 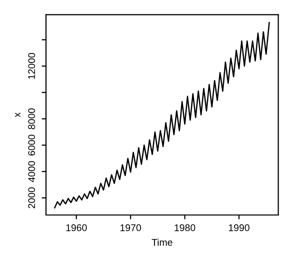 What do you see at coordinates (32, 171) in the screenshot?
I see `y-tick-label: 4000` at bounding box center [32, 171].